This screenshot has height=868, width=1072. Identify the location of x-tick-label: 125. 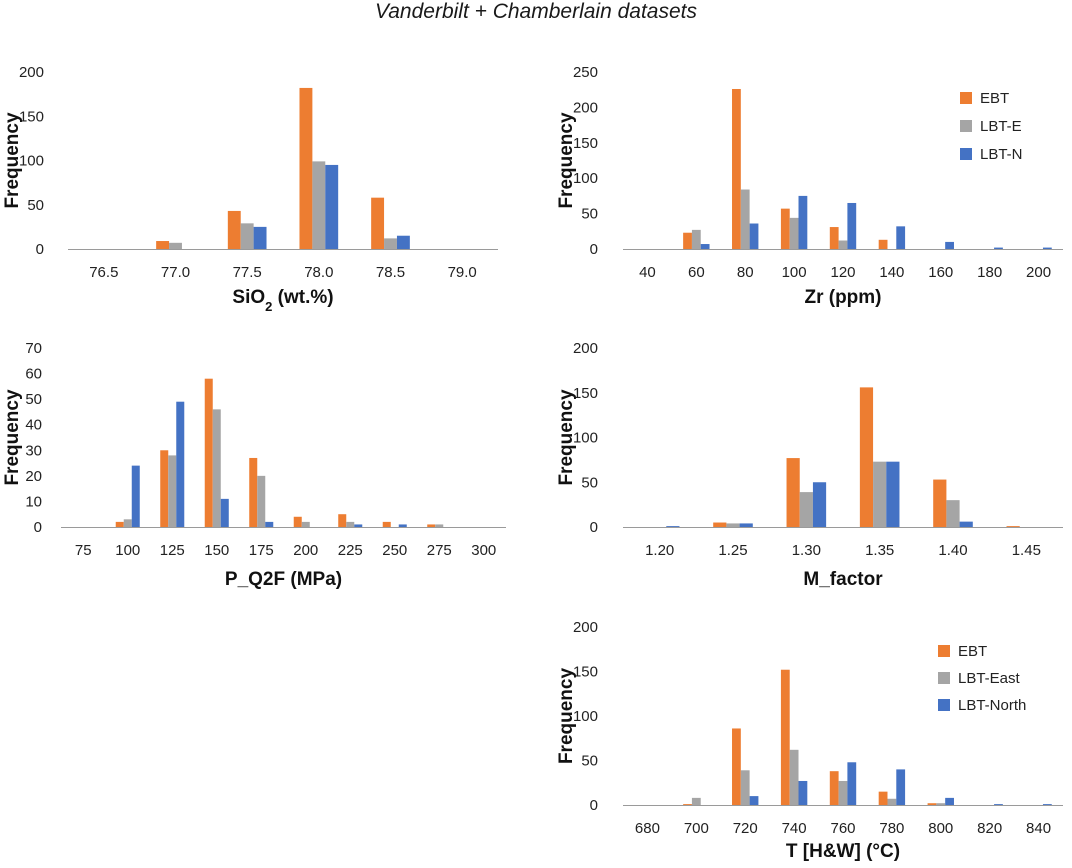
(172, 550).